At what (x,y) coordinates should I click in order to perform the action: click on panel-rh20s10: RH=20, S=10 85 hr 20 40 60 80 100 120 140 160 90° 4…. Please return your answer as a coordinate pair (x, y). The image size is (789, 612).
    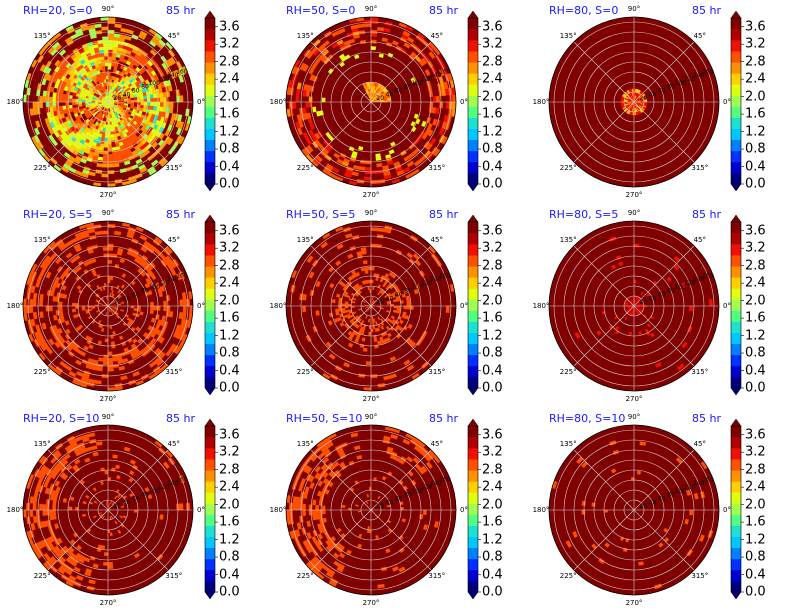
    Looking at the image, I should click on (131, 510).